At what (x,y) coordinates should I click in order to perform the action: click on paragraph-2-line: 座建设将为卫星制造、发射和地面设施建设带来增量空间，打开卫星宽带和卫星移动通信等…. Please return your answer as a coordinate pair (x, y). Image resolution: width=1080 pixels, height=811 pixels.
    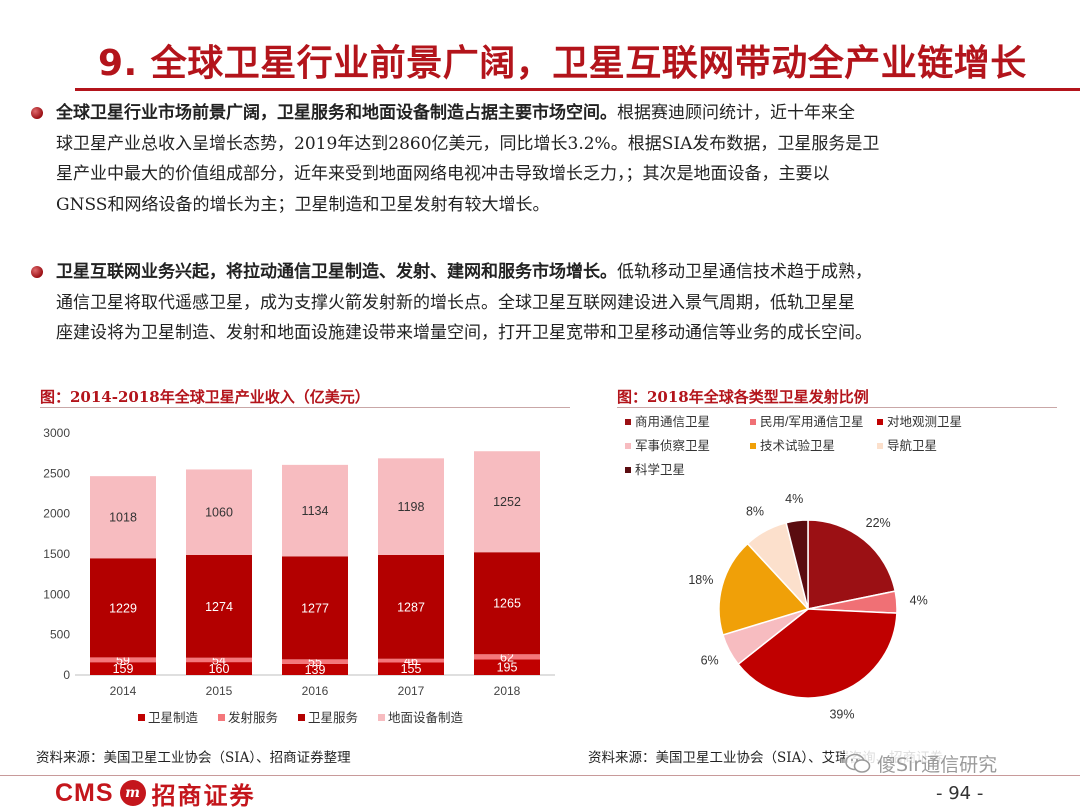
    Looking at the image, I should click on (464, 333).